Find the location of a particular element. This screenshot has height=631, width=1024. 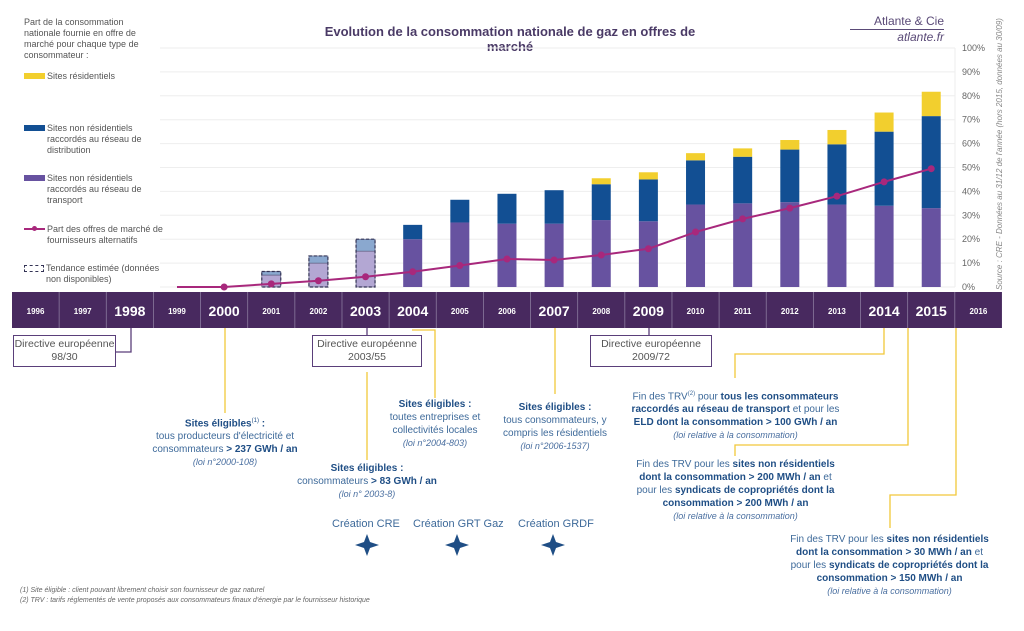

alt-suppliers-line is located at coordinates (554, 227).